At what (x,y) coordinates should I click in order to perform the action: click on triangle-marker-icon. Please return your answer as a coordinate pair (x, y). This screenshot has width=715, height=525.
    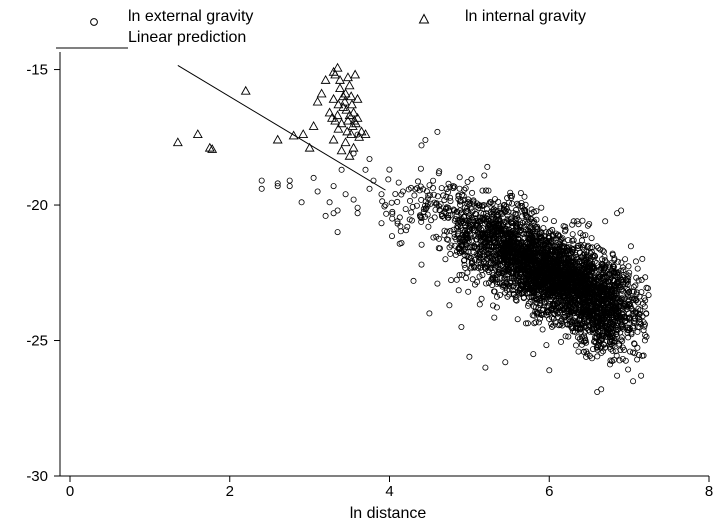
    Looking at the image, I should click on (424, 21).